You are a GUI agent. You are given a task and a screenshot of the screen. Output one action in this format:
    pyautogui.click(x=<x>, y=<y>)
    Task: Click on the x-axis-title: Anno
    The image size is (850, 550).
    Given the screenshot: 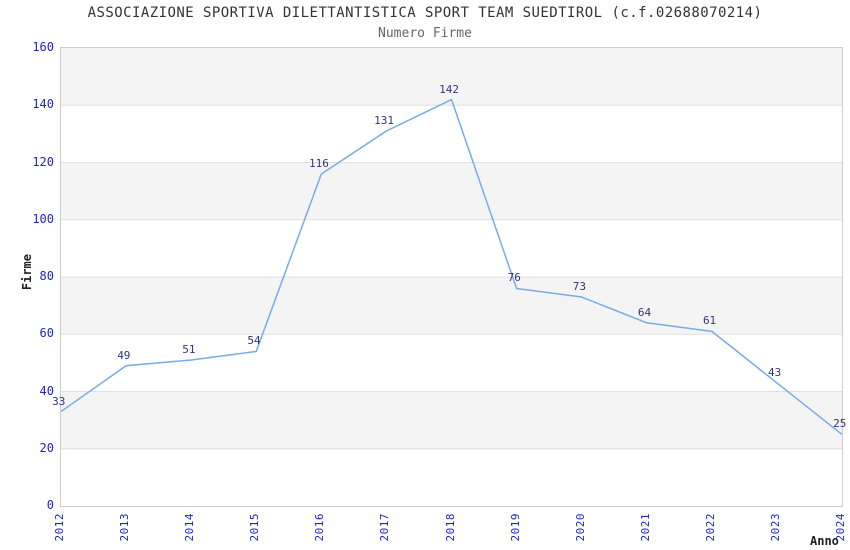 What is the action you would take?
    pyautogui.click(x=824, y=541)
    